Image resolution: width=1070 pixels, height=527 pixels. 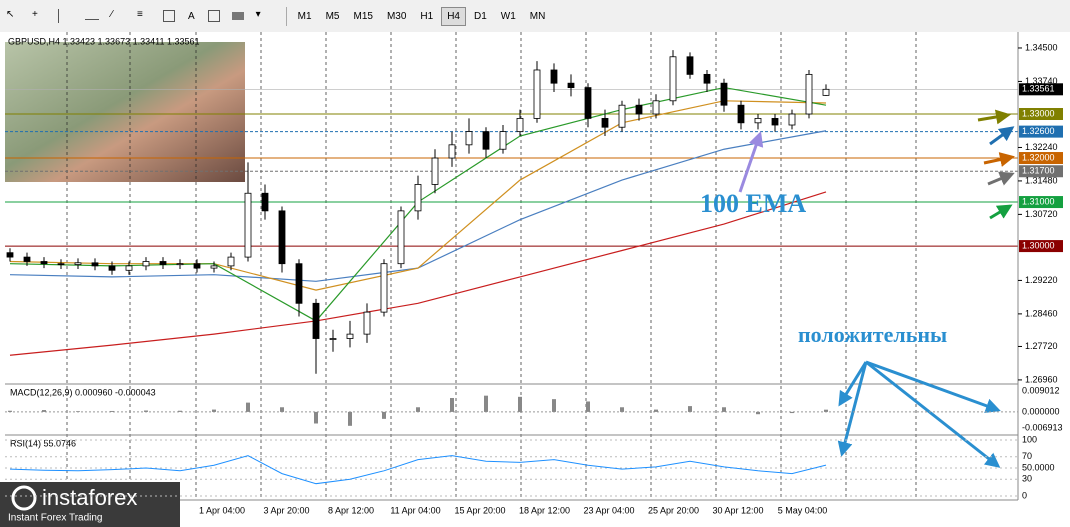 I want to click on period-button: W1, so click(x=508, y=16).